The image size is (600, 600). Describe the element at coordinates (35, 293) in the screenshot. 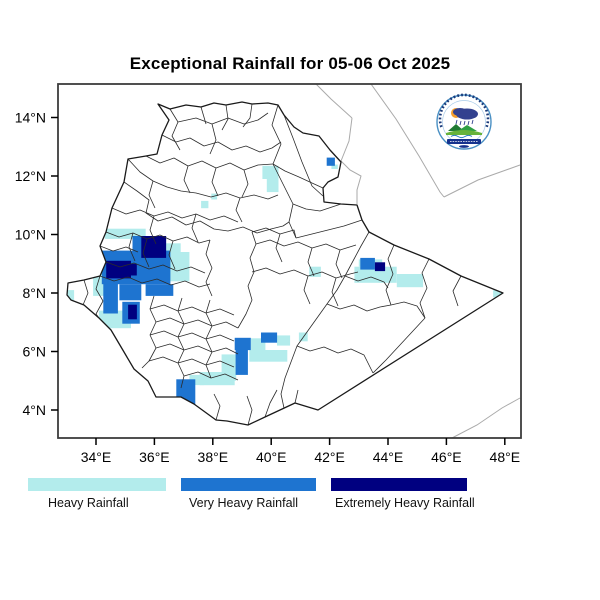

I see `y-tick-label: 8°N` at that location.